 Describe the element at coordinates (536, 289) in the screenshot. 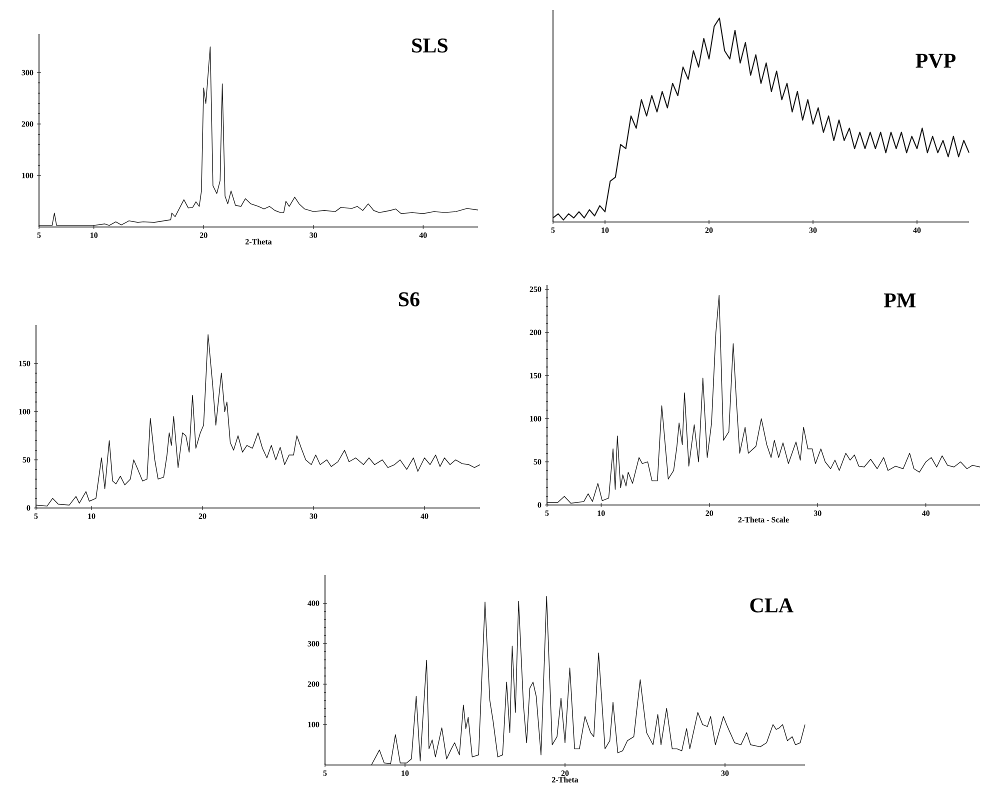

I see `y-tick-label: 250` at that location.